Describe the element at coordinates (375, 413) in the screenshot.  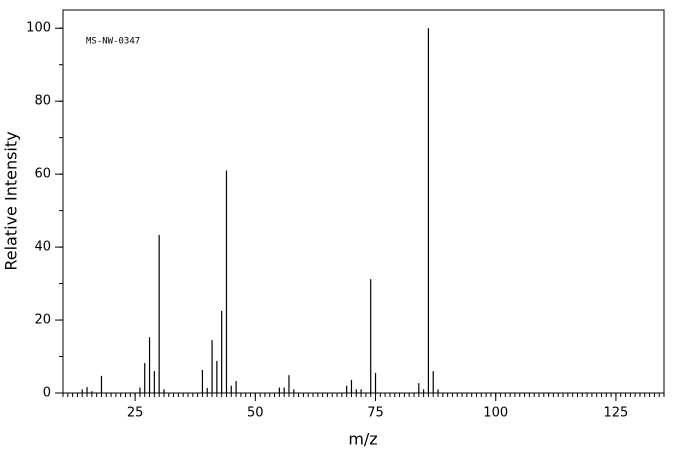
I see `x-tick-label: 75` at that location.